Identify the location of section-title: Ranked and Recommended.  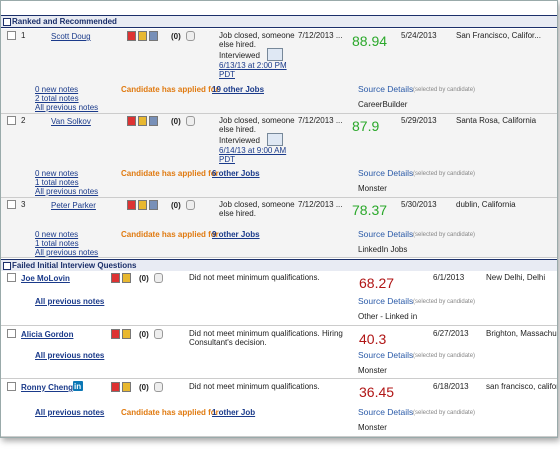
(64, 21).